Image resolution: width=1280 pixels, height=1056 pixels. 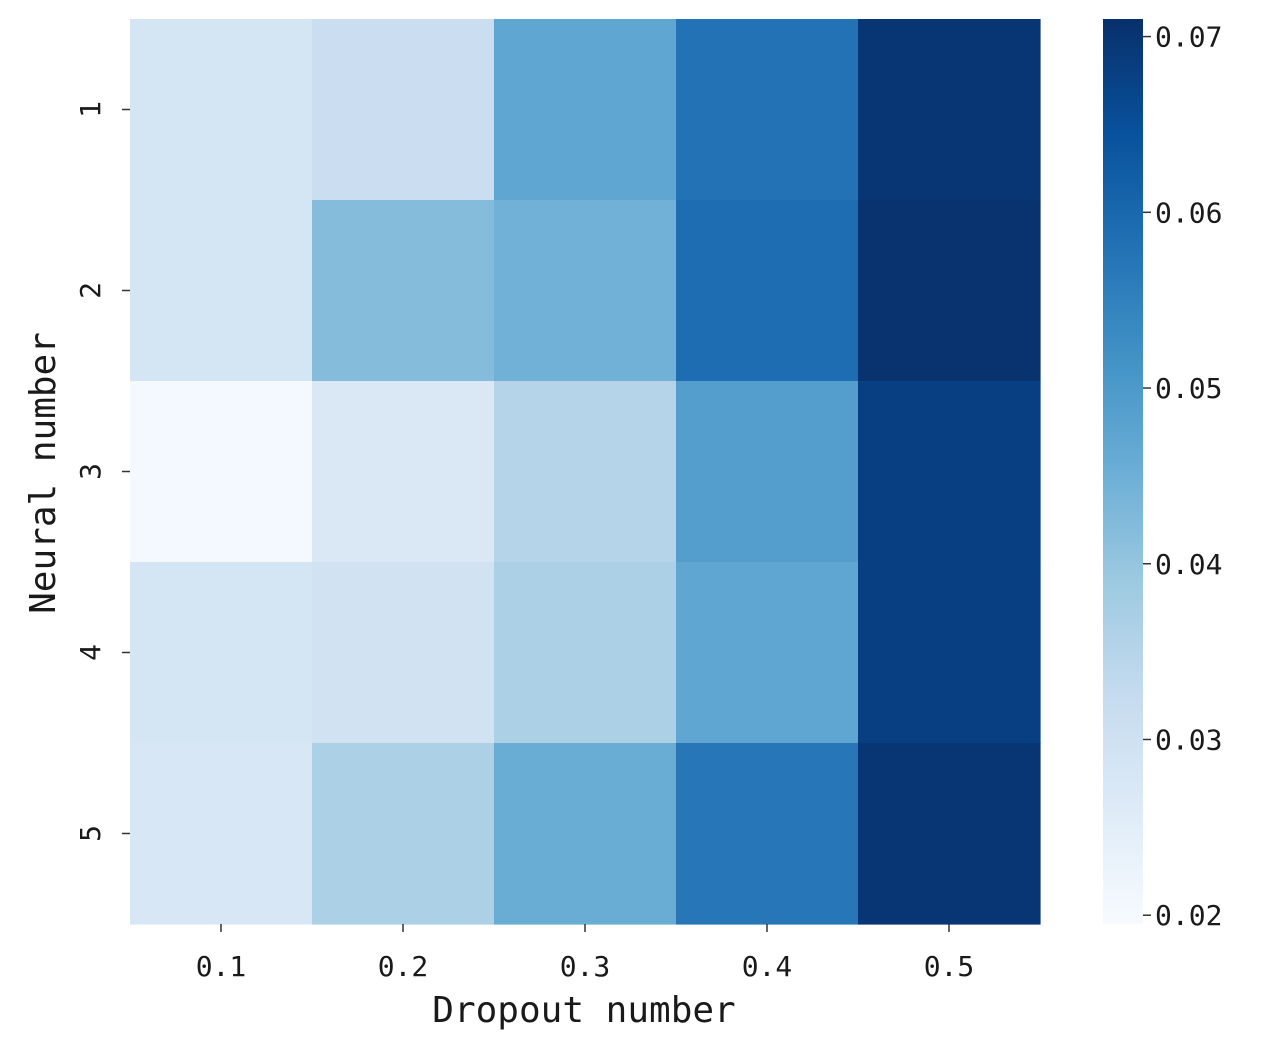 What do you see at coordinates (1188, 212) in the screenshot?
I see `colorbar-tick-label: 0.06` at bounding box center [1188, 212].